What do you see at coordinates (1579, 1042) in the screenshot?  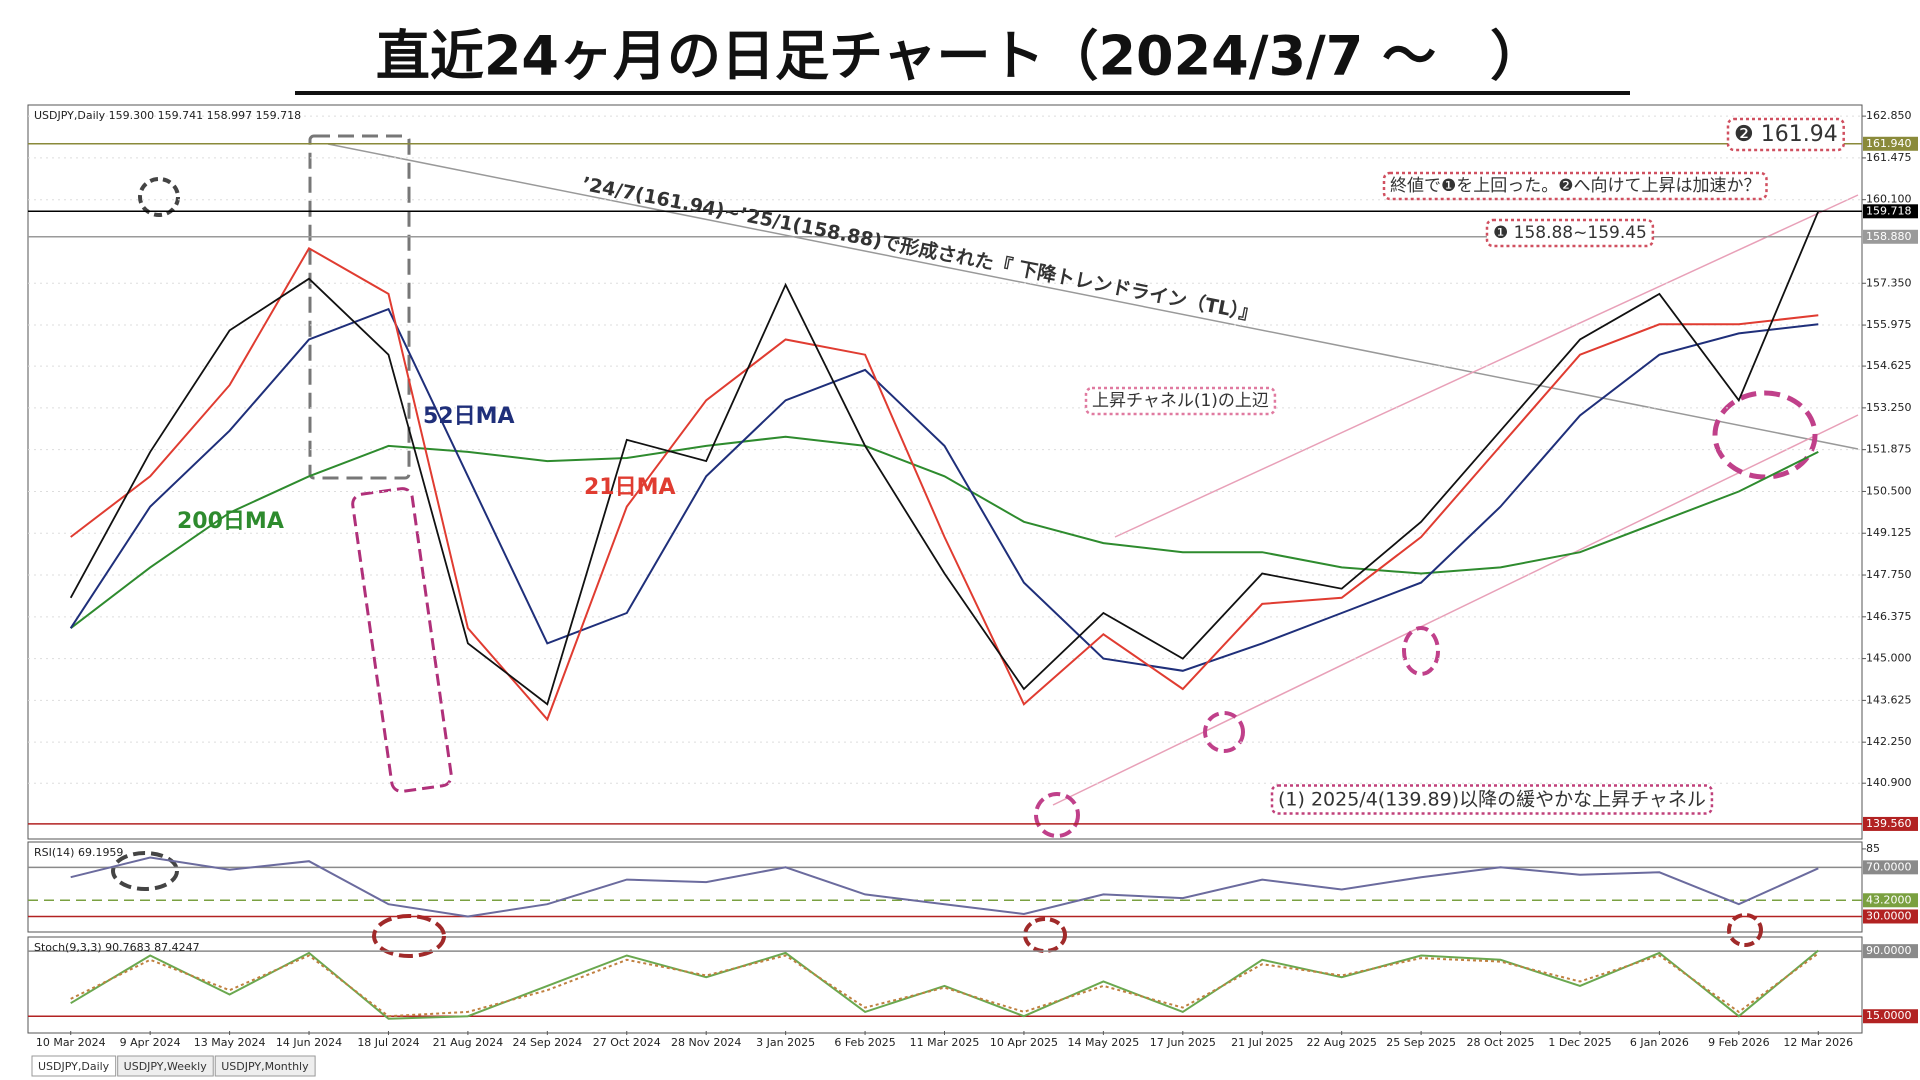 I see `x-tick-label: 1 Dec 2025` at bounding box center [1579, 1042].